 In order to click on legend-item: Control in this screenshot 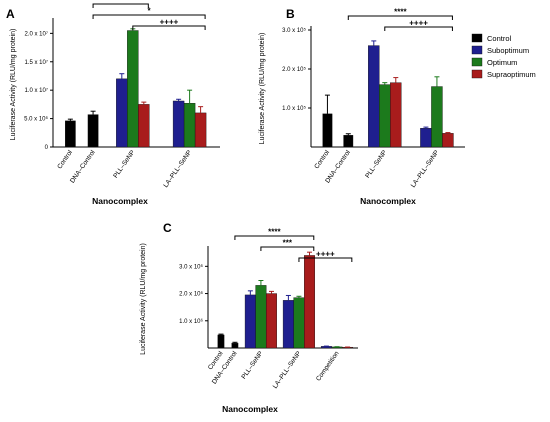, I will do `click(491, 38)`.